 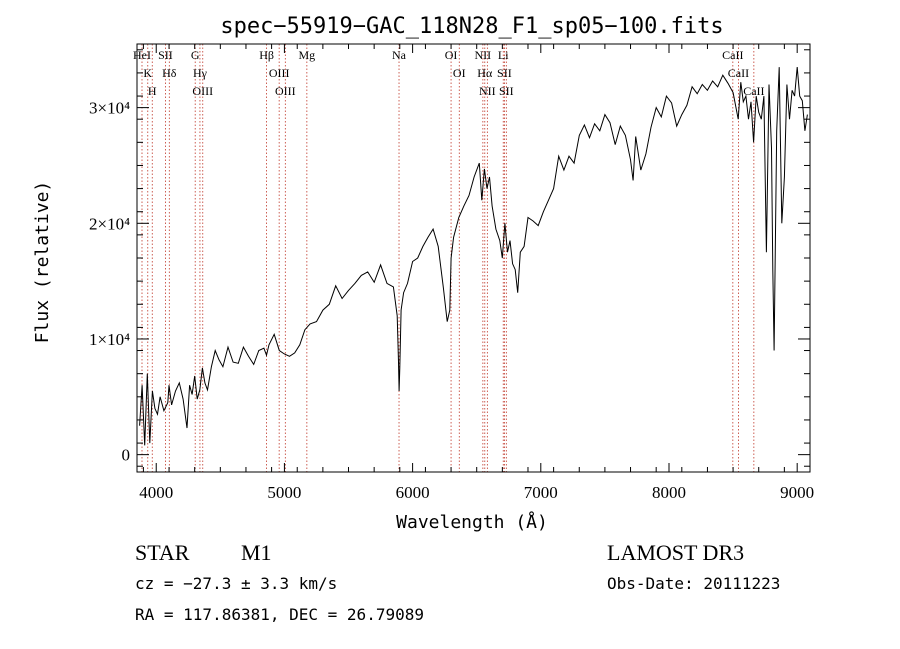 I want to click on line-marker-label: Hγ, so click(x=200, y=73).